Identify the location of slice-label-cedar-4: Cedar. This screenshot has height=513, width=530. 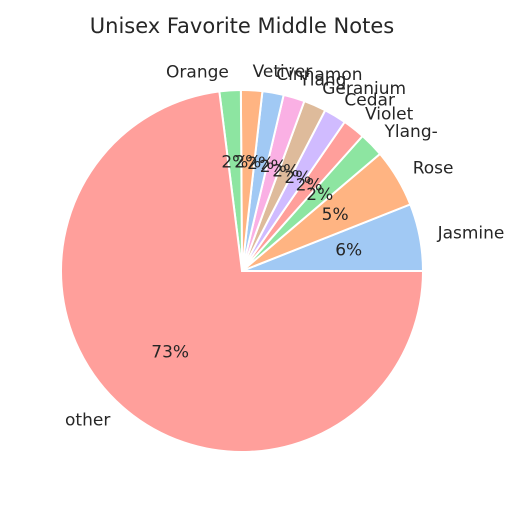
(369, 100).